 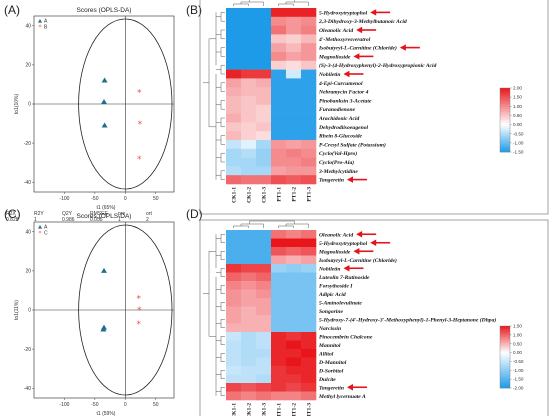 What do you see at coordinates (334, 252) in the screenshot?
I see `row-label: Magnolioside` at bounding box center [334, 252].